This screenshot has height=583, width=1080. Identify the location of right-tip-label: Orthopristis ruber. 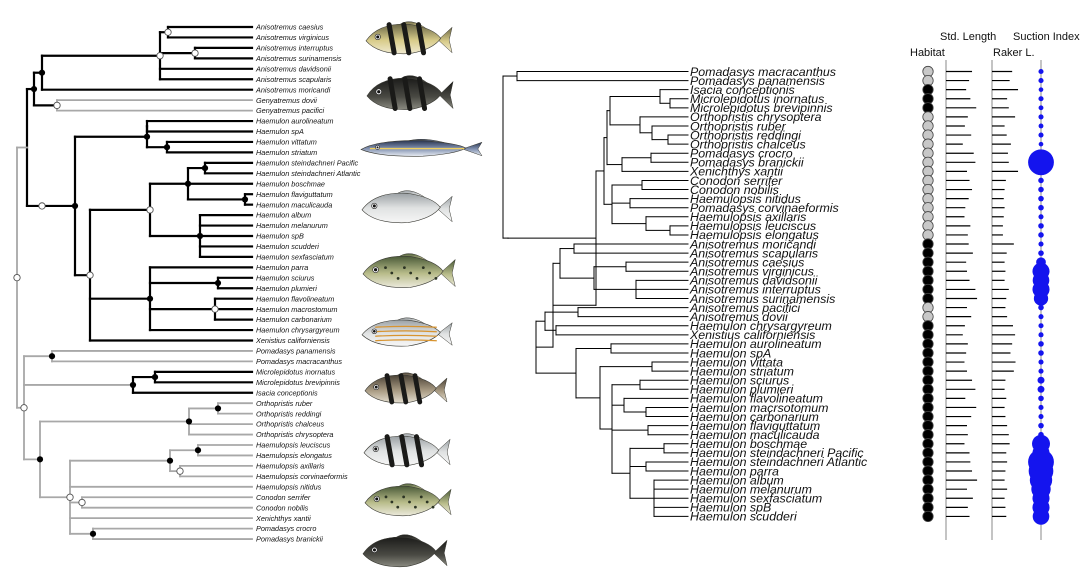
(738, 126).